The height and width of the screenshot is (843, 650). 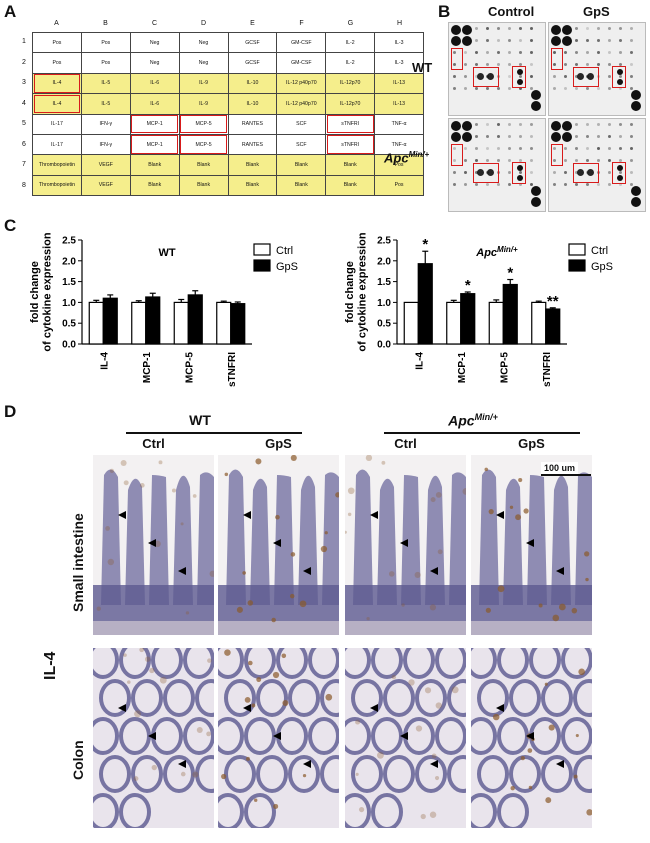 I want to click on array-cell: IL-10, so click(x=252, y=83).